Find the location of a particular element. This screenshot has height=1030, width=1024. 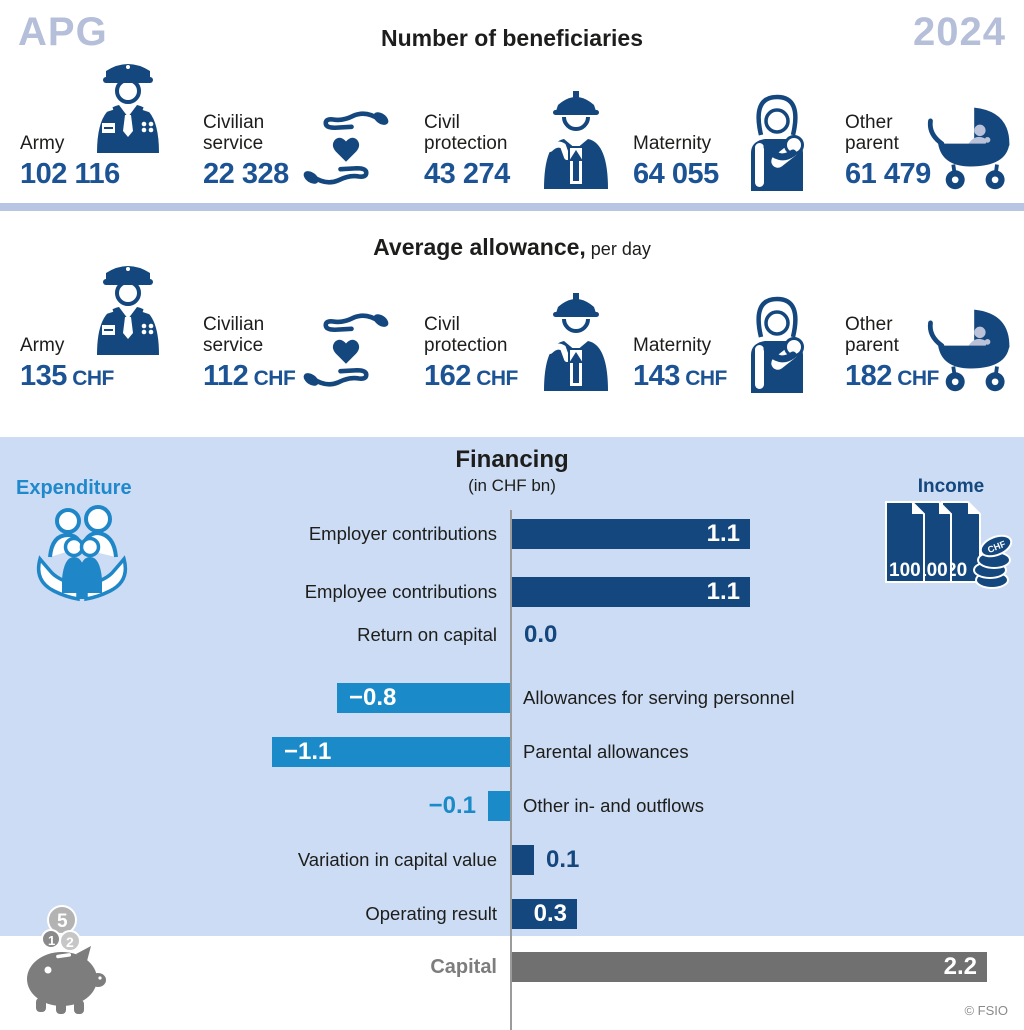

svg-text: 1 is located at coordinates (51, 940).